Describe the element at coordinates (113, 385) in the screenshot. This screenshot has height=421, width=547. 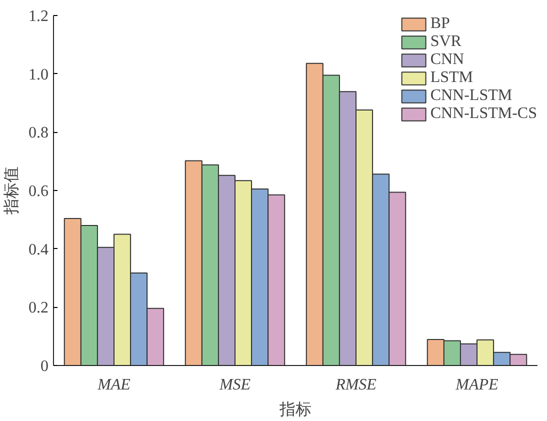
I see `x-tick-label: MAE` at that location.